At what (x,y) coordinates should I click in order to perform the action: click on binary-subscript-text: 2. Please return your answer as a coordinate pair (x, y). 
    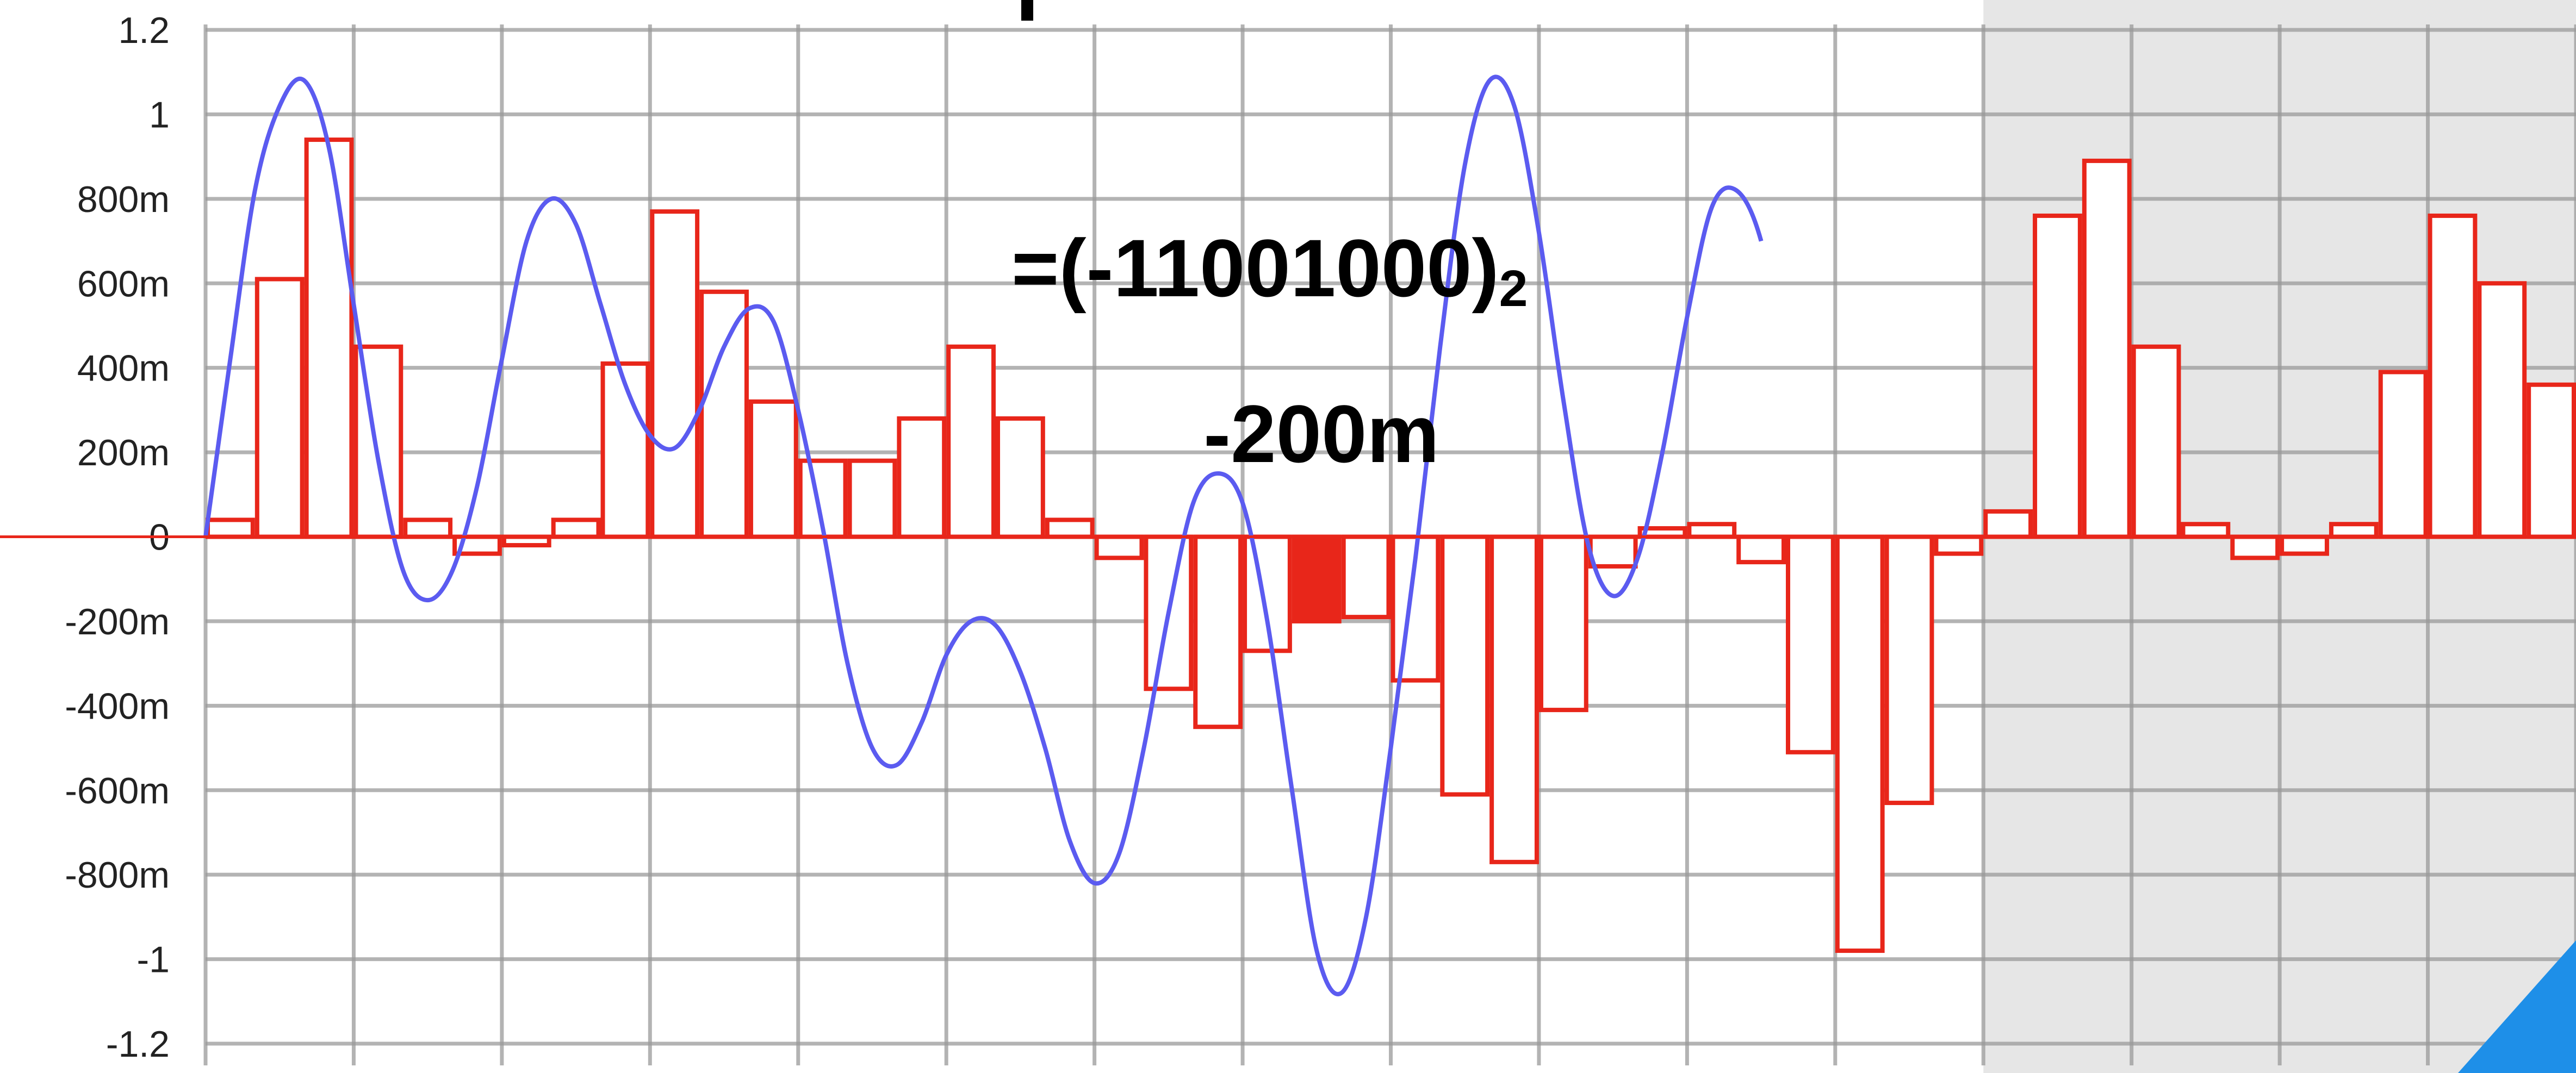
    Looking at the image, I should click on (1514, 288).